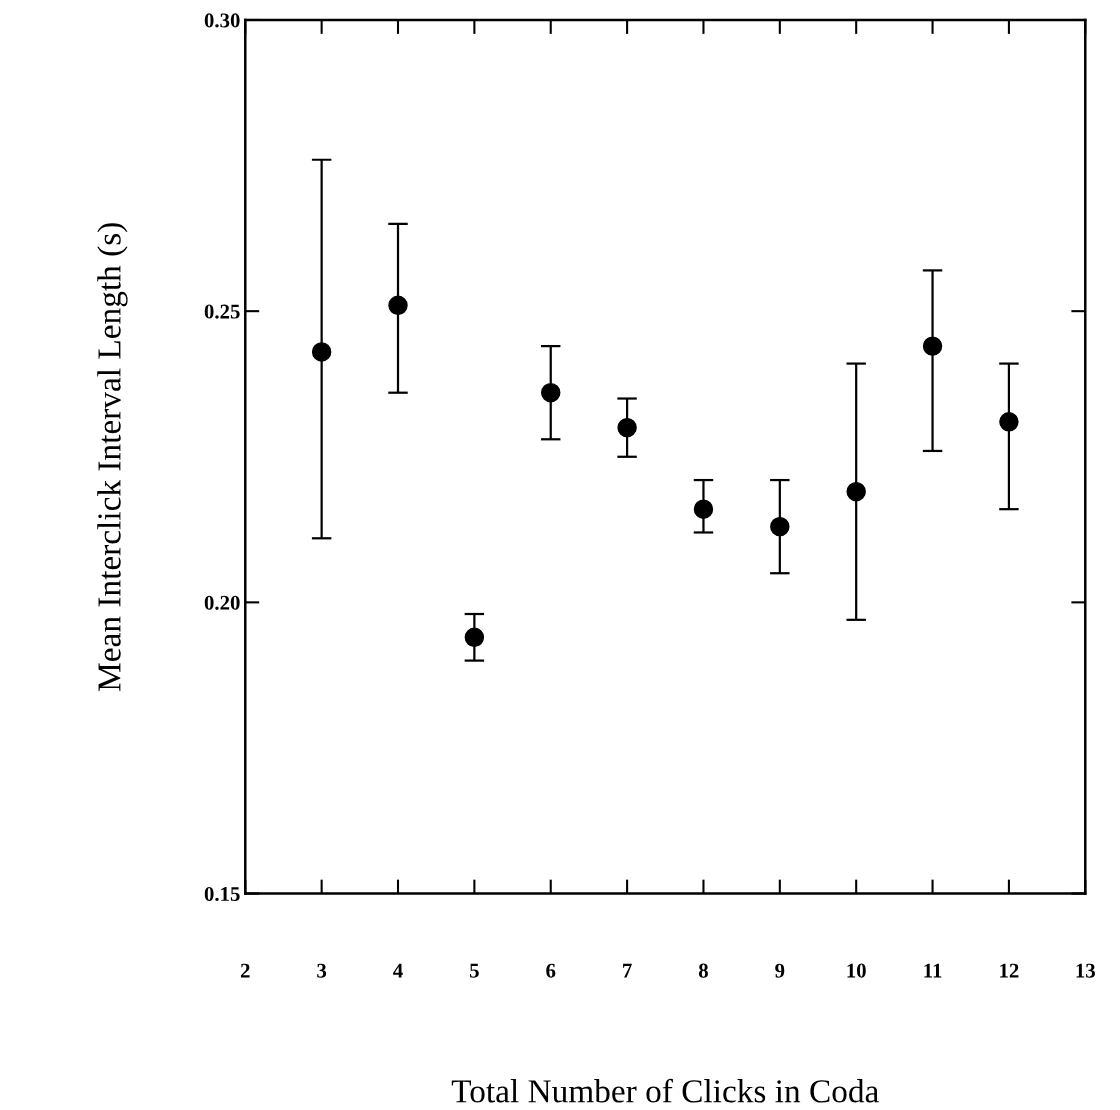 The height and width of the screenshot is (1110, 1120). What do you see at coordinates (222, 311) in the screenshot?
I see `y-tick-label: 0.25` at bounding box center [222, 311].